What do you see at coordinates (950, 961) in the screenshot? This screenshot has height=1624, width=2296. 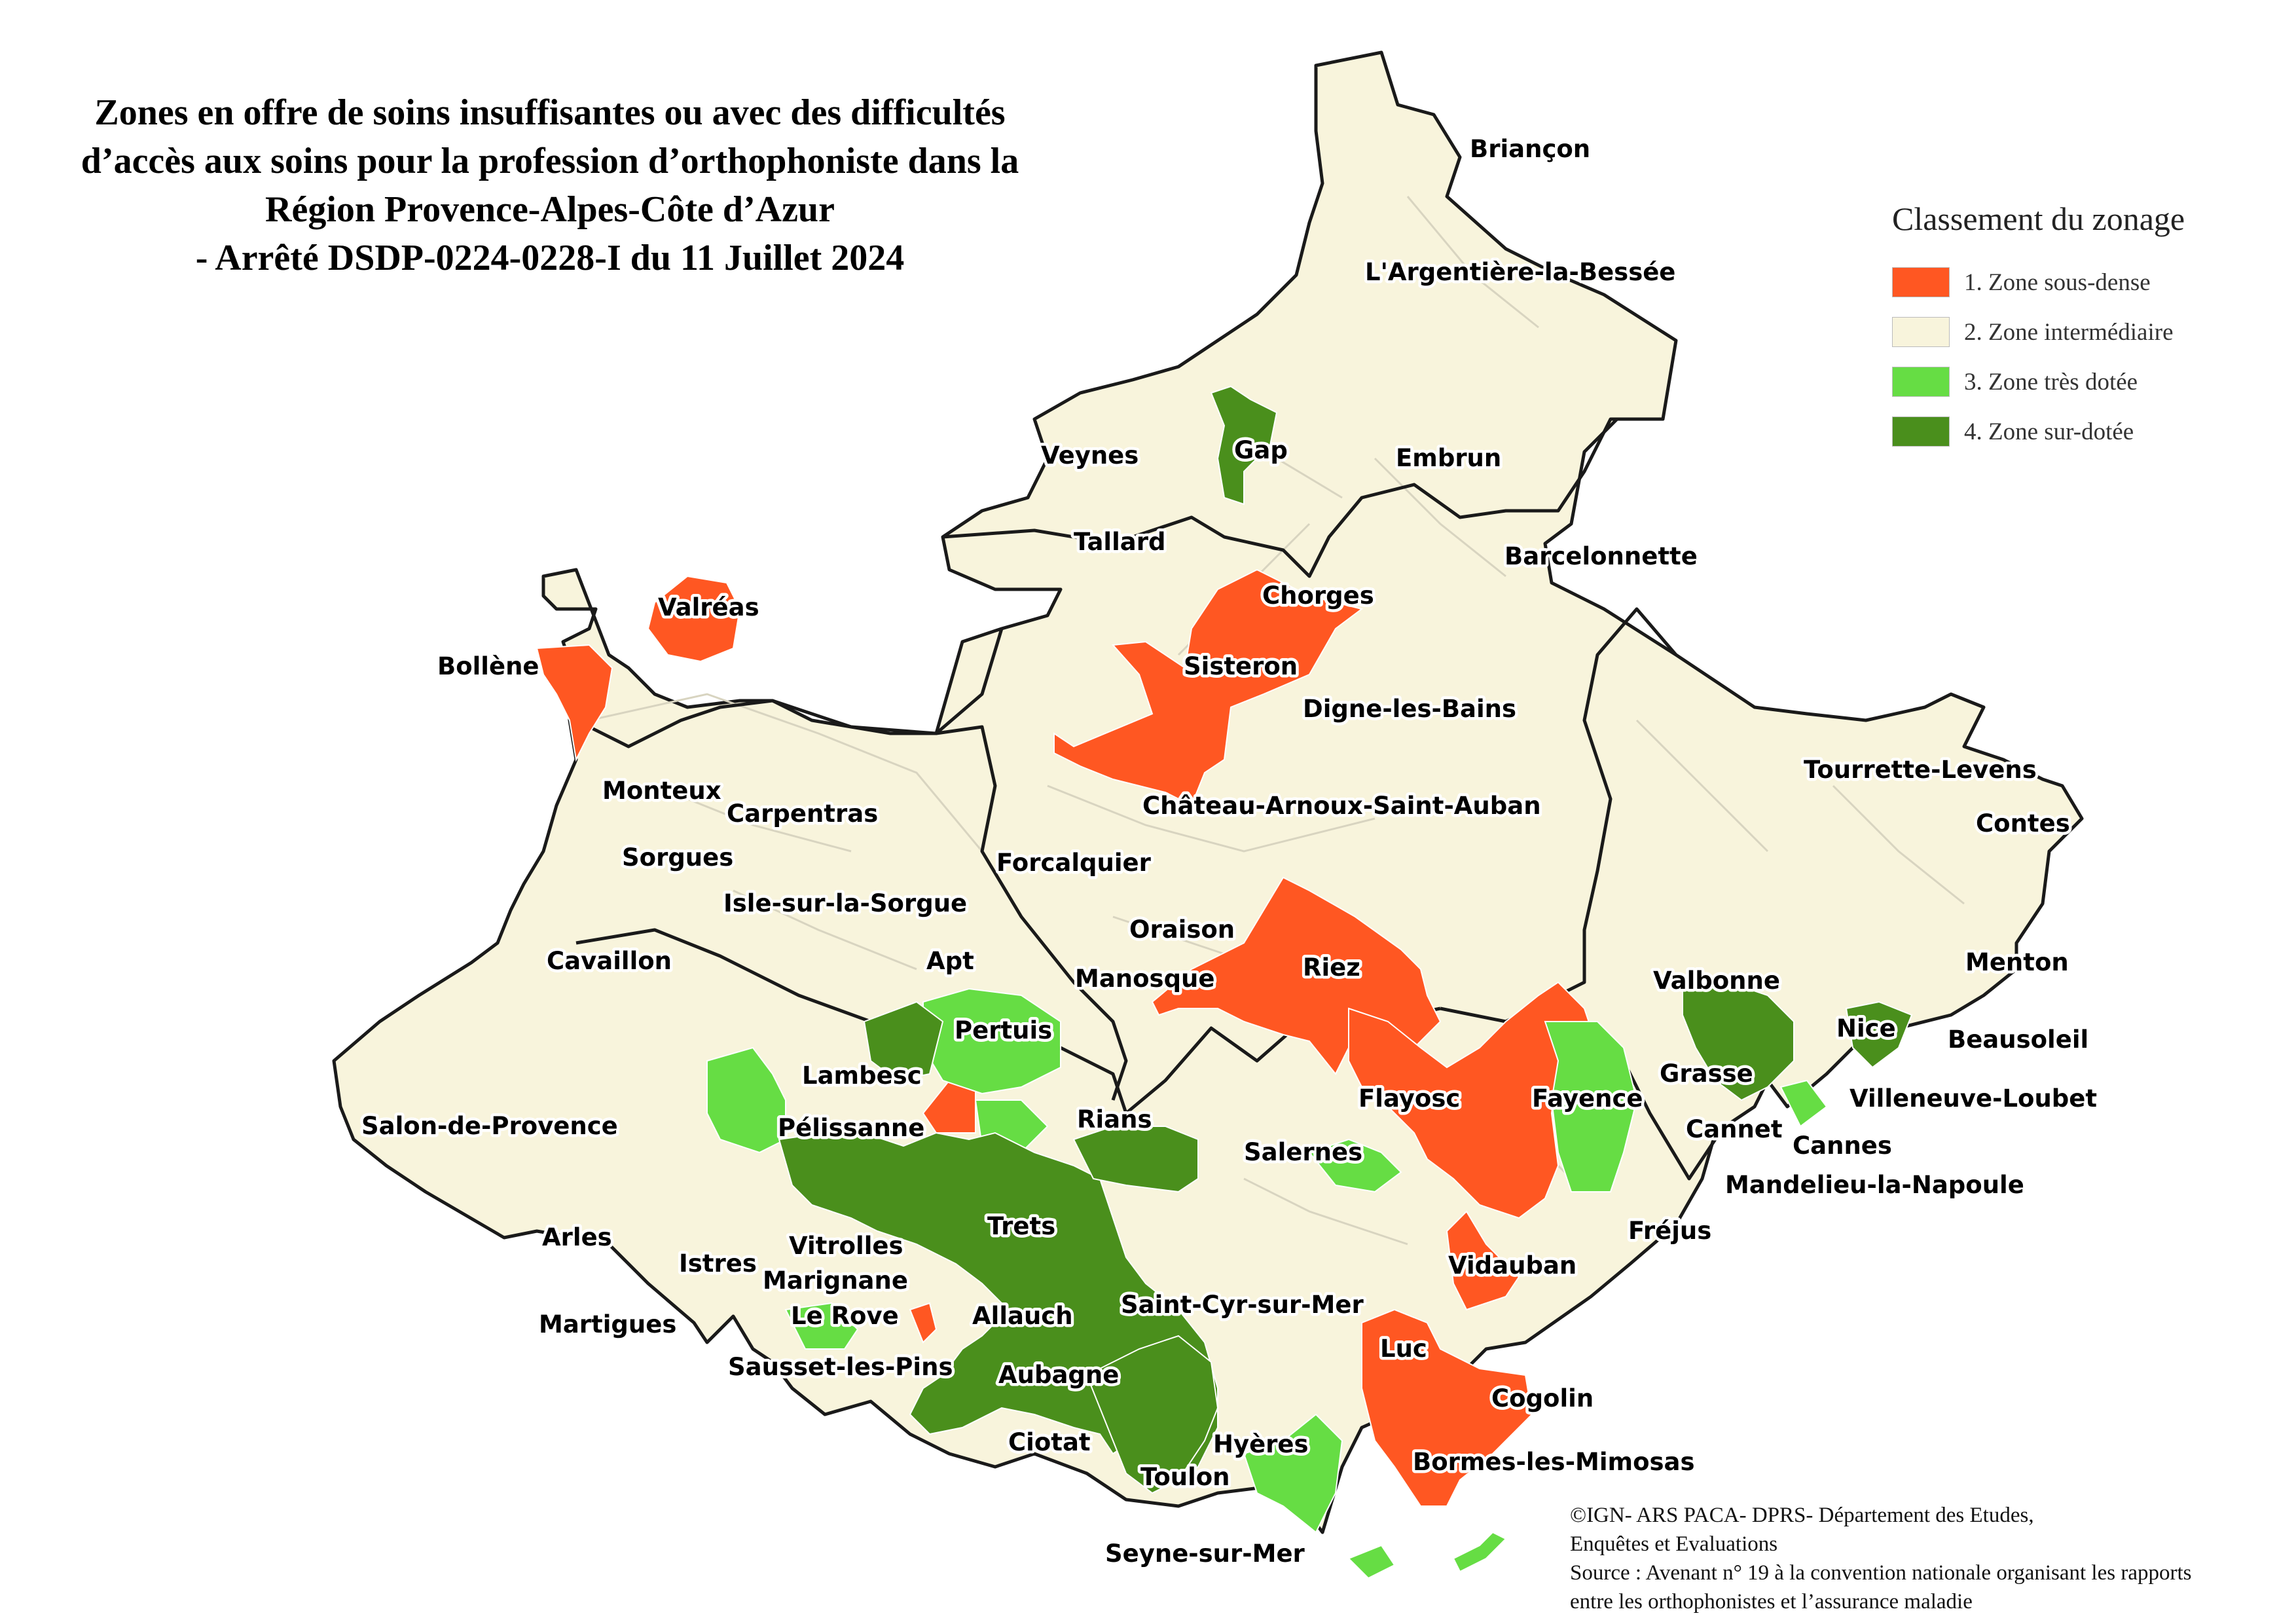 I see `label-apt: Apt` at bounding box center [950, 961].